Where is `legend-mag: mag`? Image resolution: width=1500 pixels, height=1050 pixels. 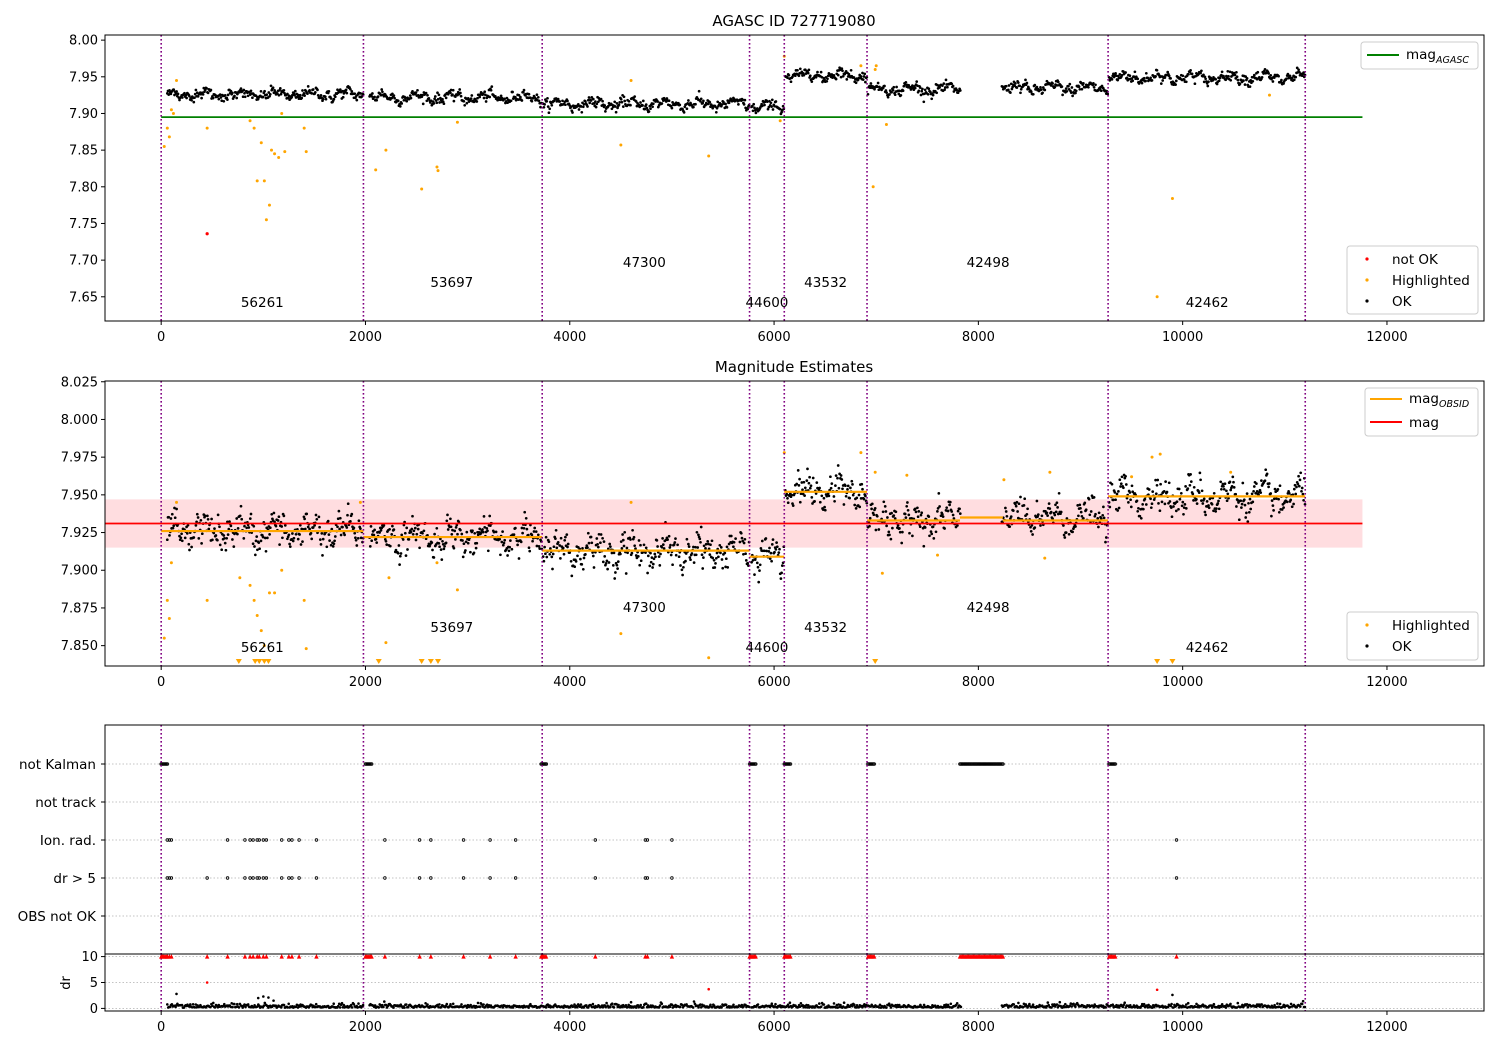
legend-mag: mag is located at coordinates (1424, 423).